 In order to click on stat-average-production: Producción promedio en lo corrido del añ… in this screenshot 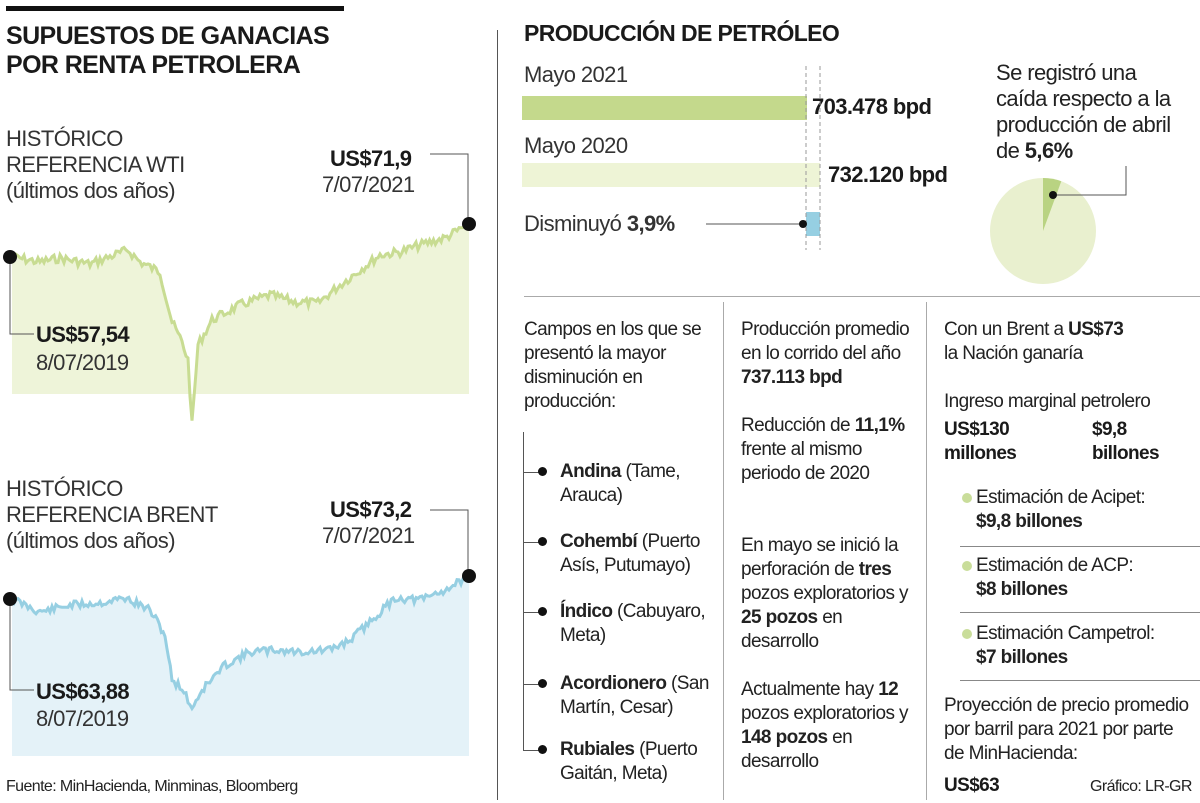, I will do `click(825, 353)`.